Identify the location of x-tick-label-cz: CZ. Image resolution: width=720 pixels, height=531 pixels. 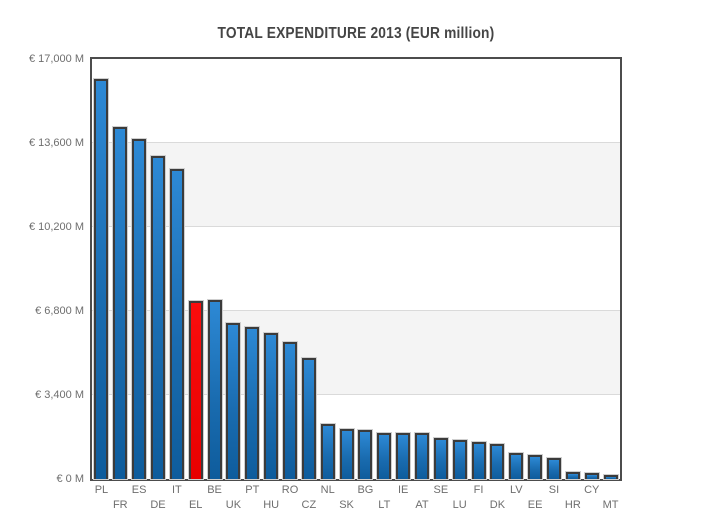
(309, 505).